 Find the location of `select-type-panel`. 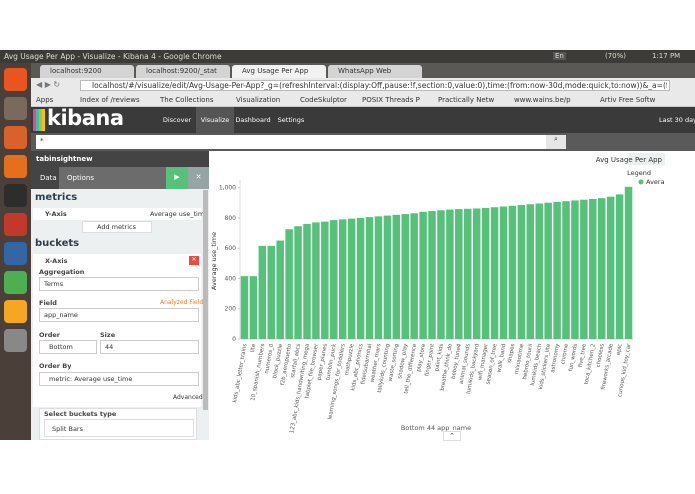

select-type-panel is located at coordinates (118, 424).